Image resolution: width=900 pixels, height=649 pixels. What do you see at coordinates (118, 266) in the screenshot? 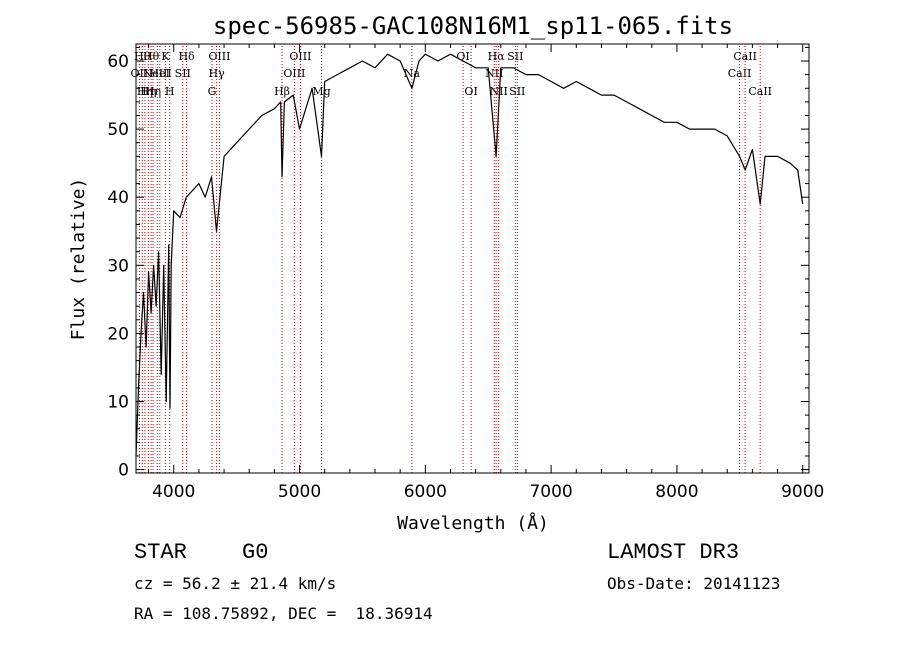
I see `y-tick-label: 30` at bounding box center [118, 266].